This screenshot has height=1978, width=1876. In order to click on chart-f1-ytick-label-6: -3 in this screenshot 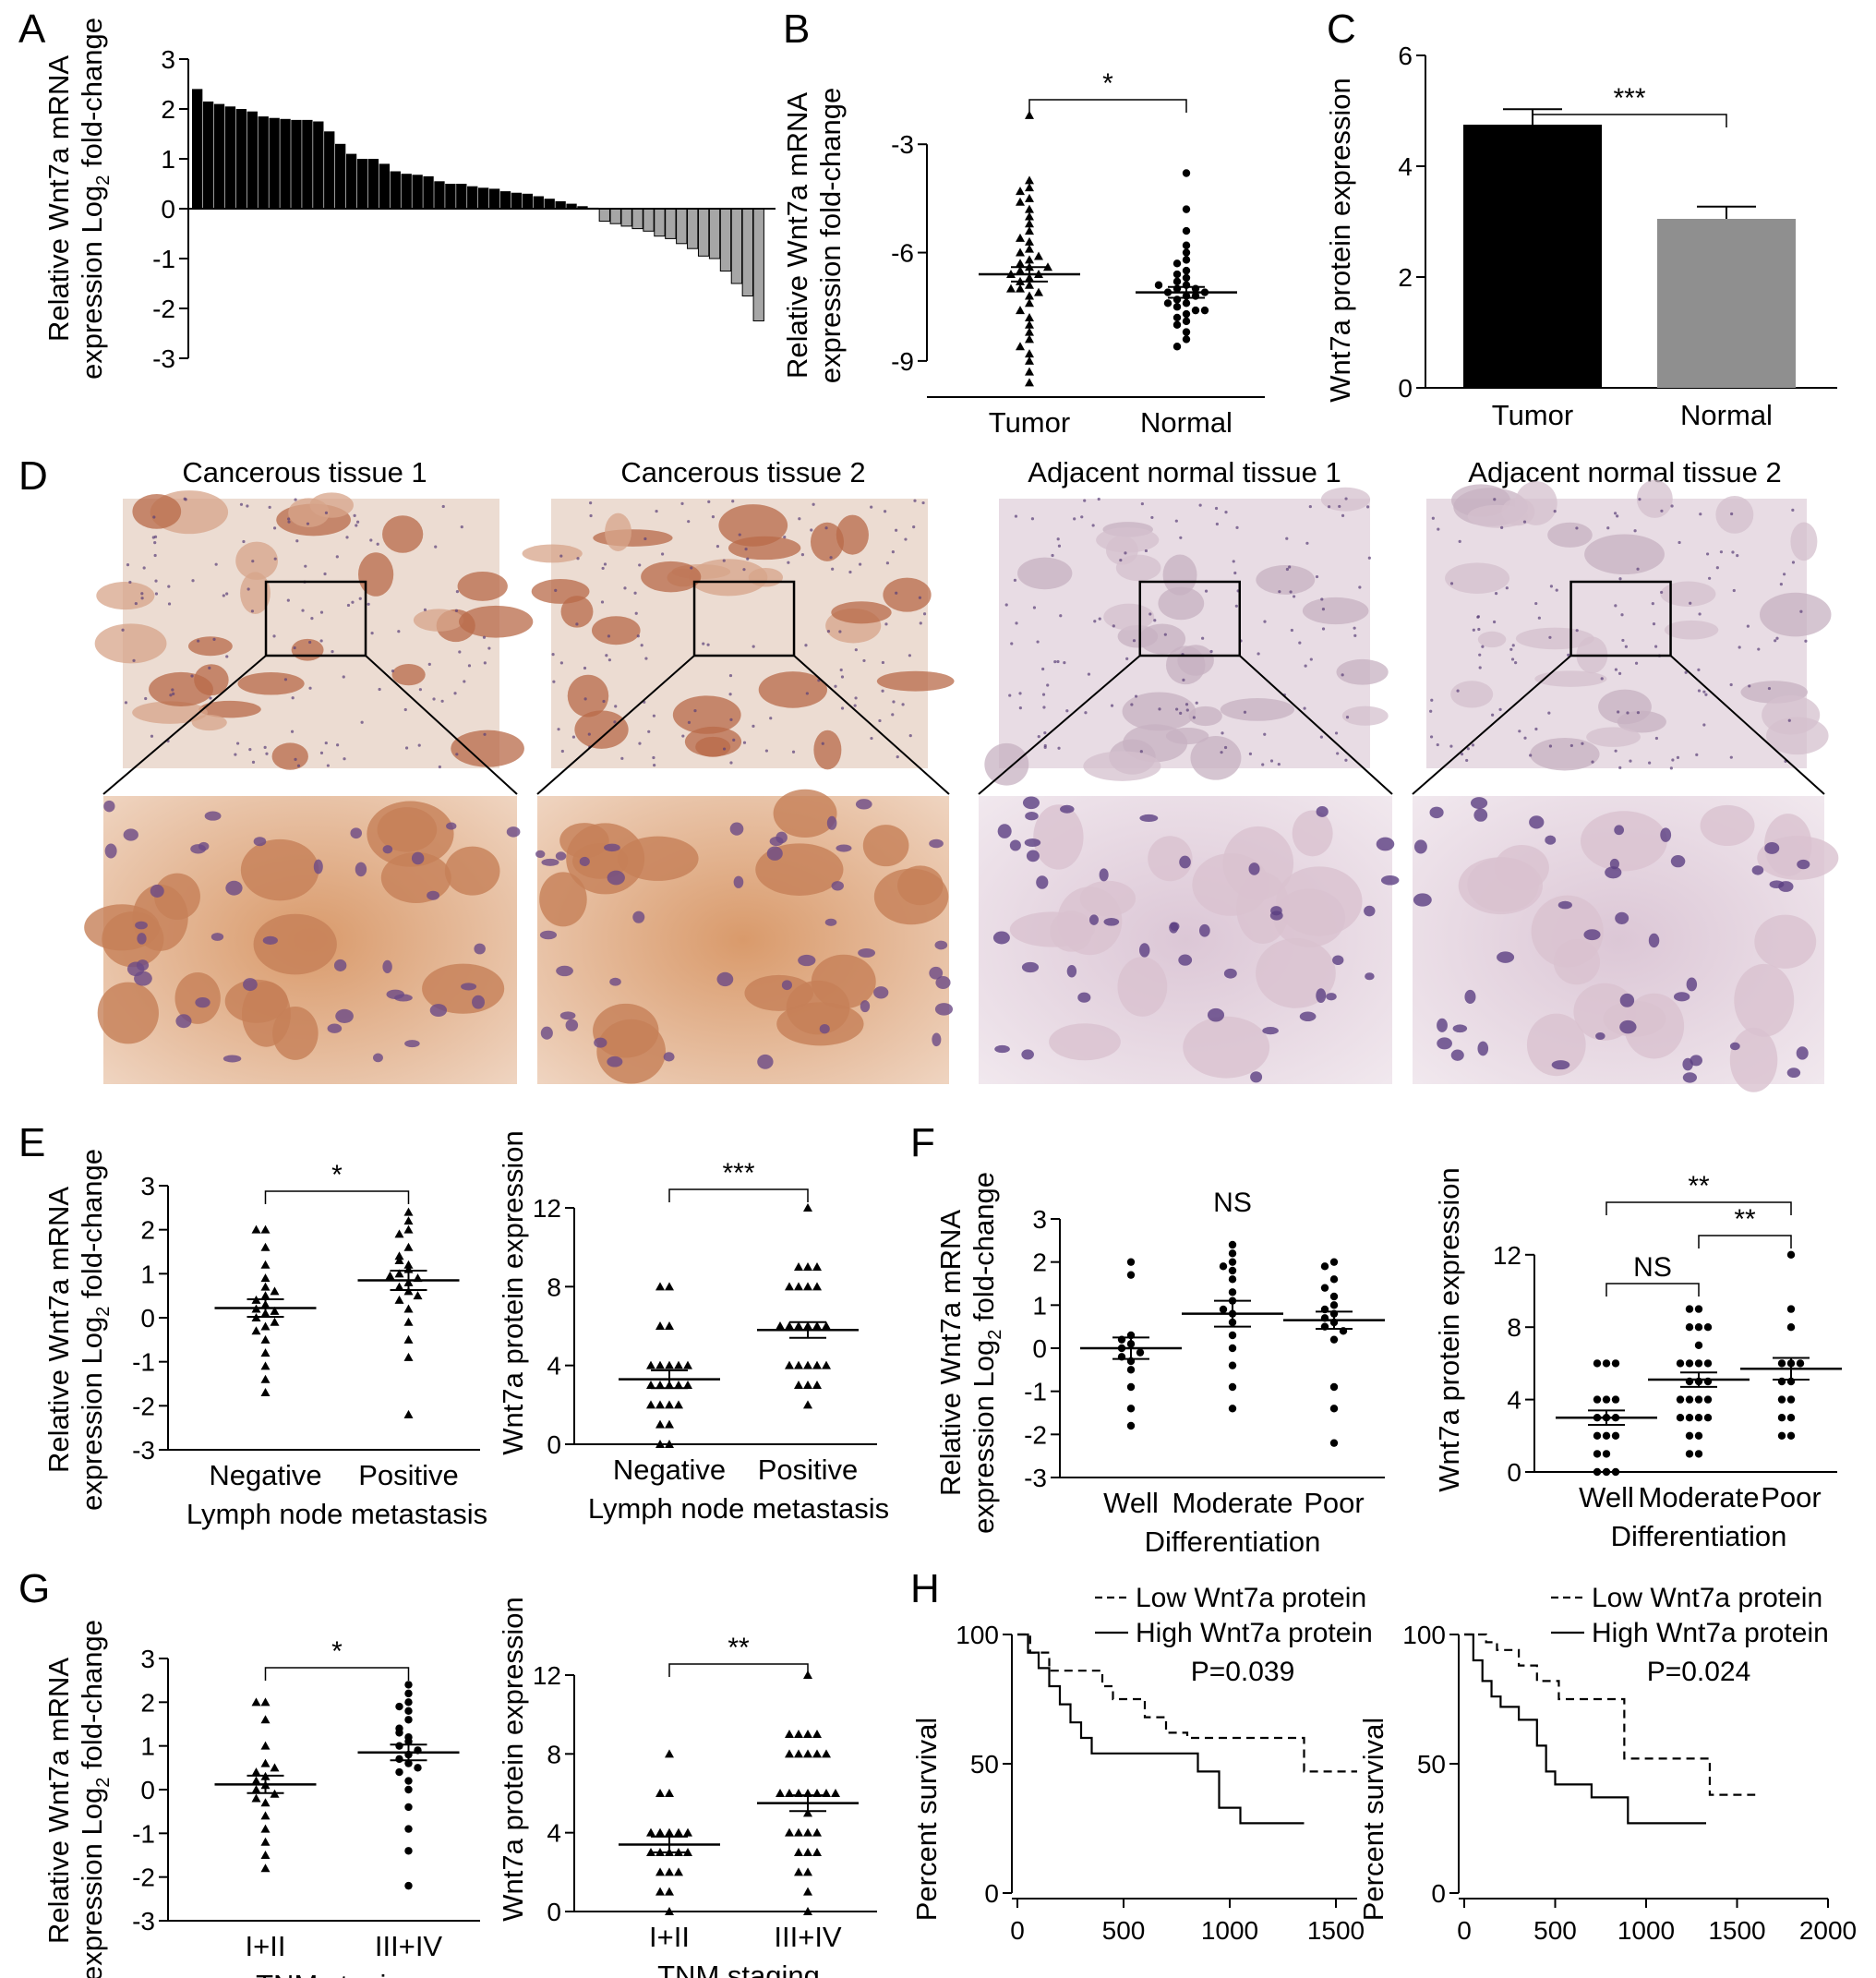, I will do `click(1035, 1478)`.